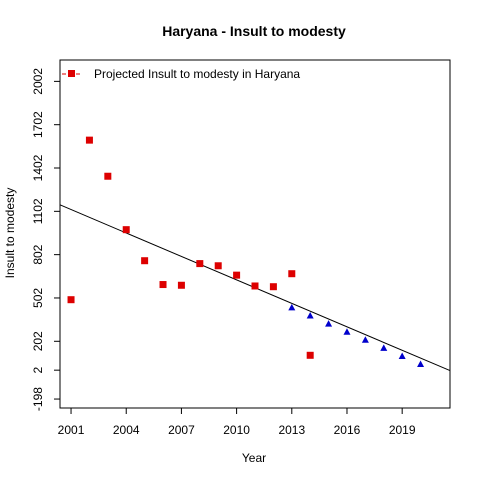 The image size is (480, 480). What do you see at coordinates (38, 81) in the screenshot?
I see `y-tick-label: 2002` at bounding box center [38, 81].